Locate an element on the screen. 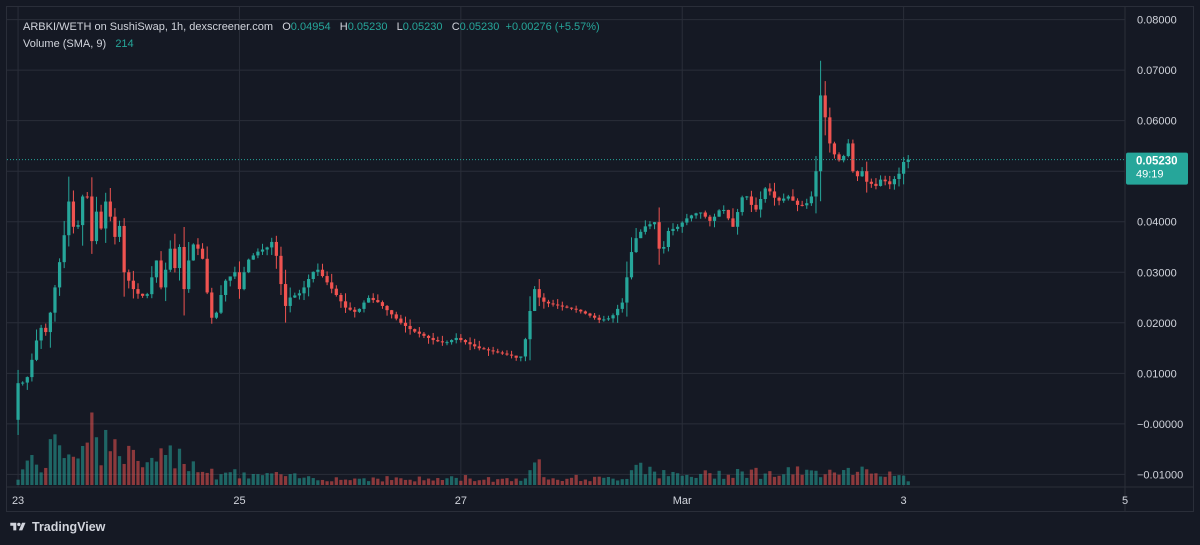  brand-name: TradingView is located at coordinates (69, 527).